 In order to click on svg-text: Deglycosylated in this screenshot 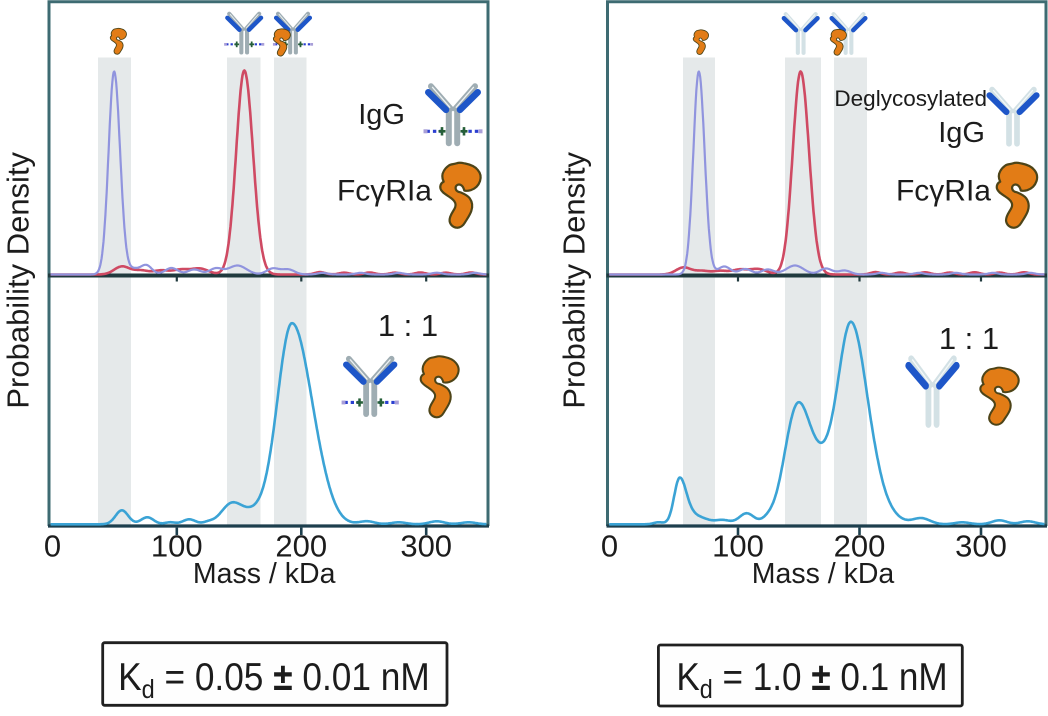, I will do `click(910, 98)`.